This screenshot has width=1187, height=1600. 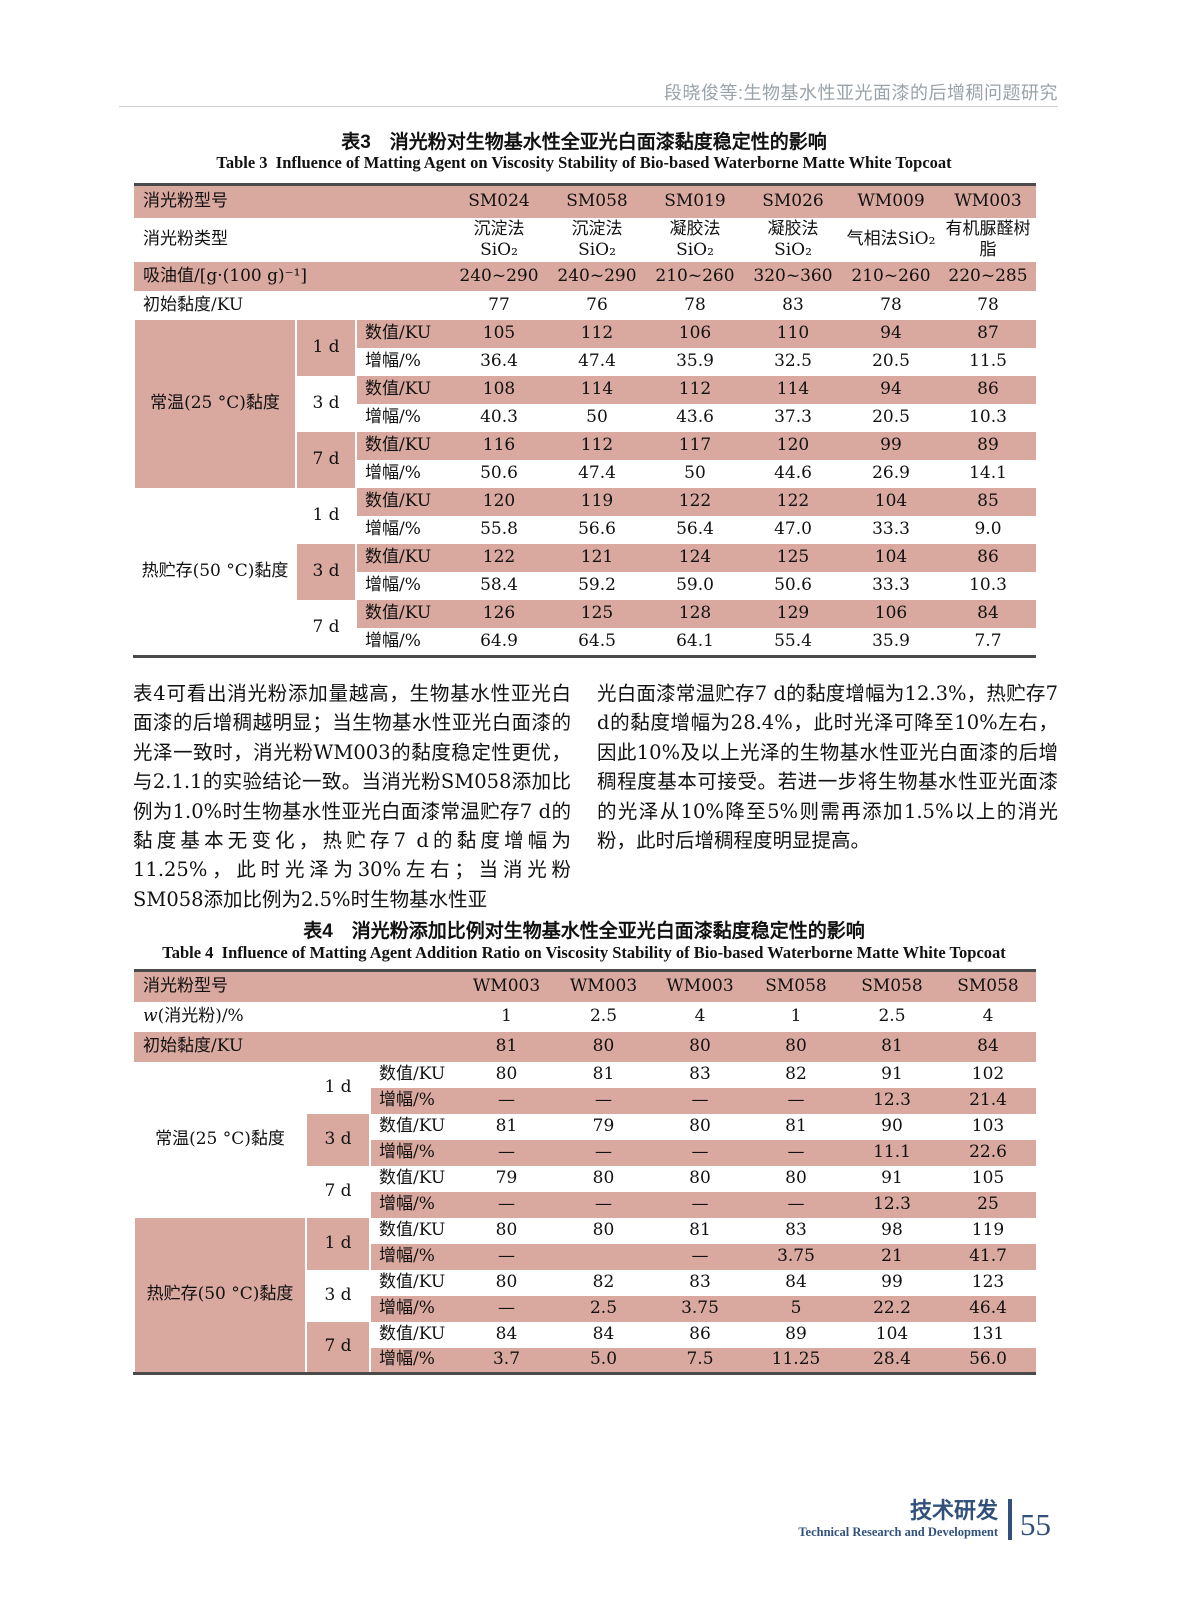 I want to click on value-cell: 99, so click(x=892, y=1282).